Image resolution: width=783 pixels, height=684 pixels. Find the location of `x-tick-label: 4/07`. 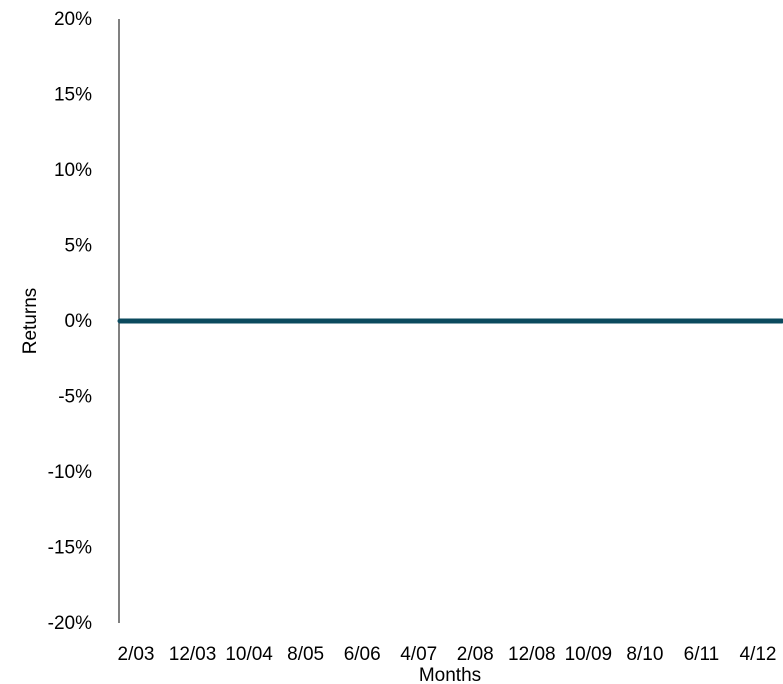

x-tick-label: 4/07 is located at coordinates (418, 654).